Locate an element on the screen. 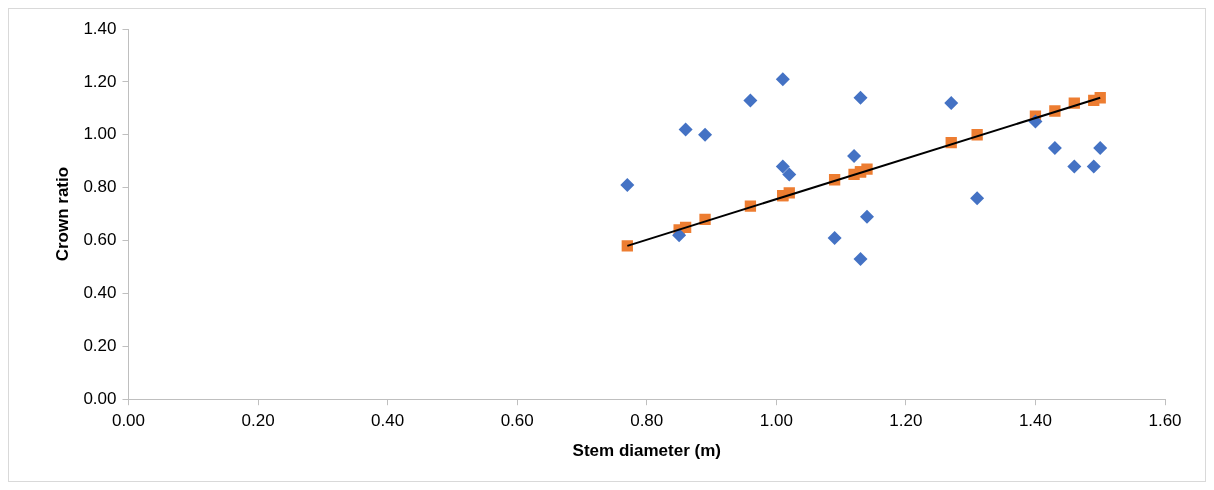 Image resolution: width=1214 pixels, height=490 pixels. x-tick-label: 1.60 is located at coordinates (1165, 421).